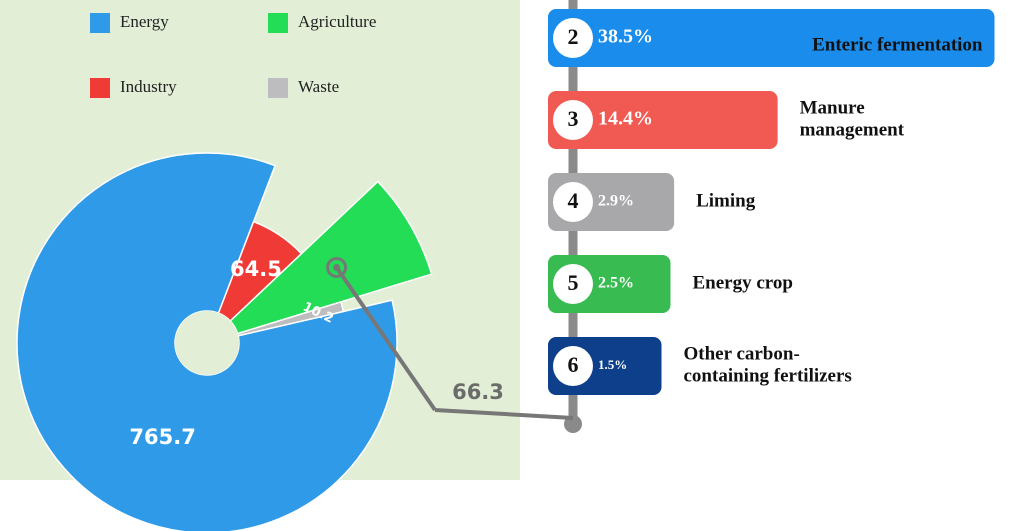 The height and width of the screenshot is (531, 1009). What do you see at coordinates (743, 282) in the screenshot?
I see `bar-label: Energy crop` at bounding box center [743, 282].